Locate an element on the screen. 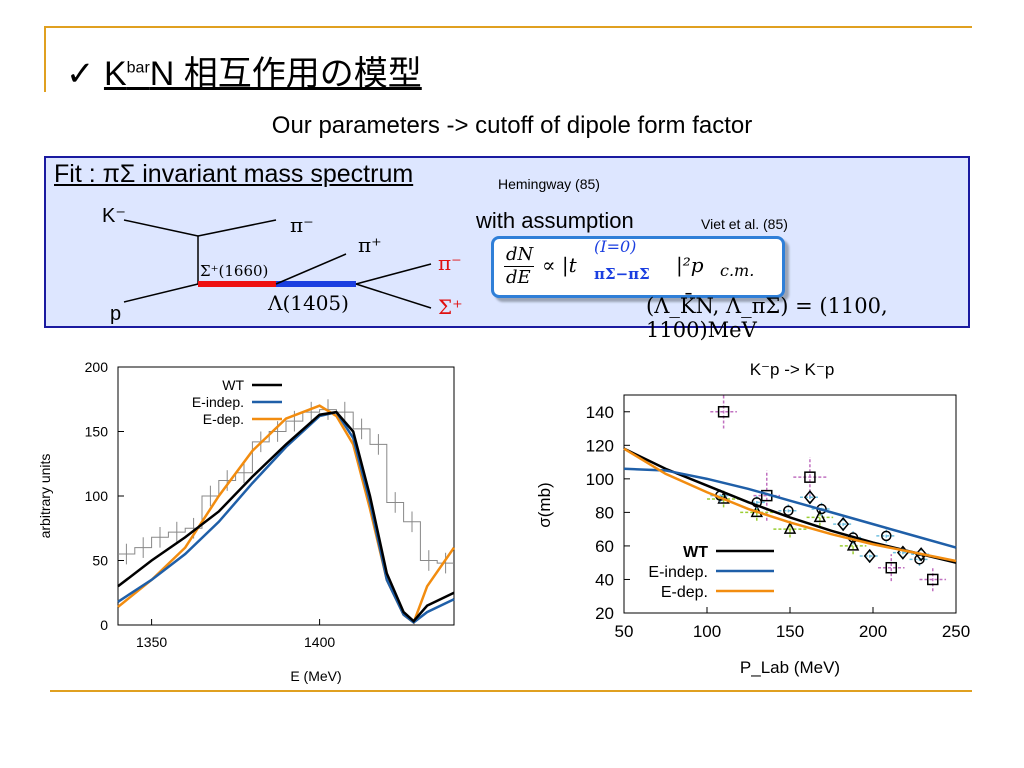 Image resolution: width=1024 pixels, height=768 pixels. lambda1405-label: Λ(1405) is located at coordinates (308, 303).